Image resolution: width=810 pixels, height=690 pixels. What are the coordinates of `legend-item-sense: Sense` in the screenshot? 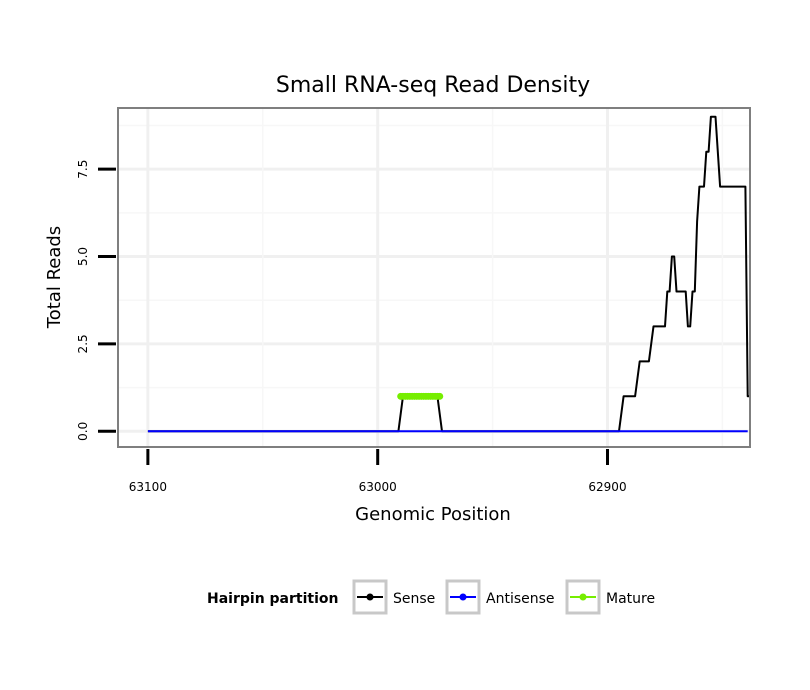 It's located at (393, 597).